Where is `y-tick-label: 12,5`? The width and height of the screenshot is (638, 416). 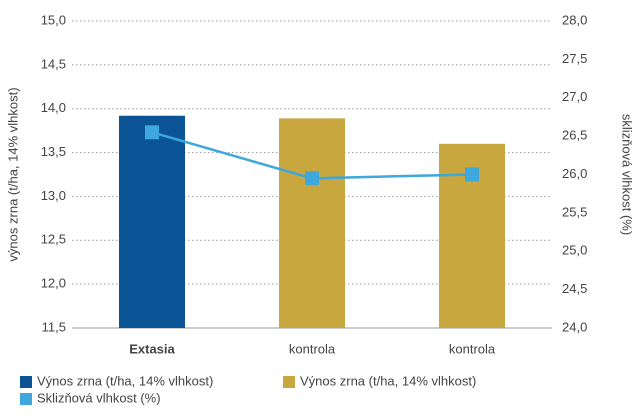
y-tick-label: 12,5 is located at coordinates (53, 239).